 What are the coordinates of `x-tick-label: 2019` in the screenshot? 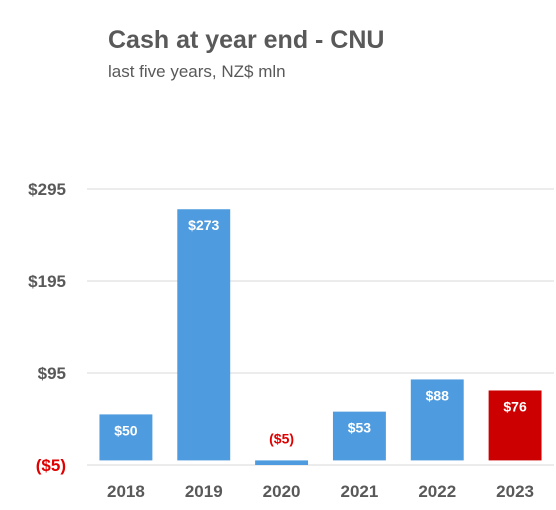 It's located at (204, 491).